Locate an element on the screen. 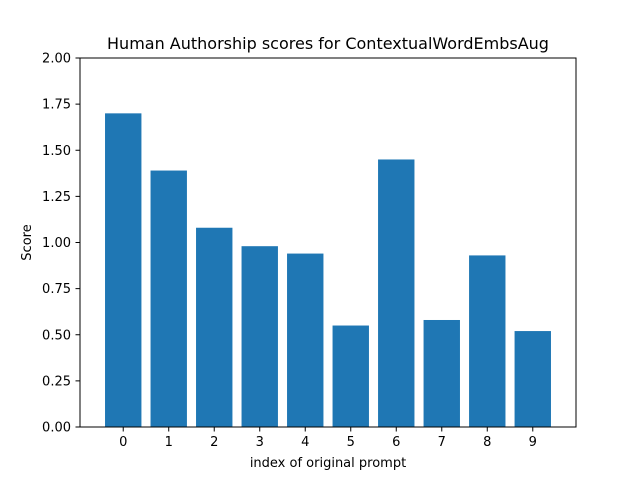  x-ticks-group: 0 1 2 3 4 5 6 7 8 9 is located at coordinates (328, 438).